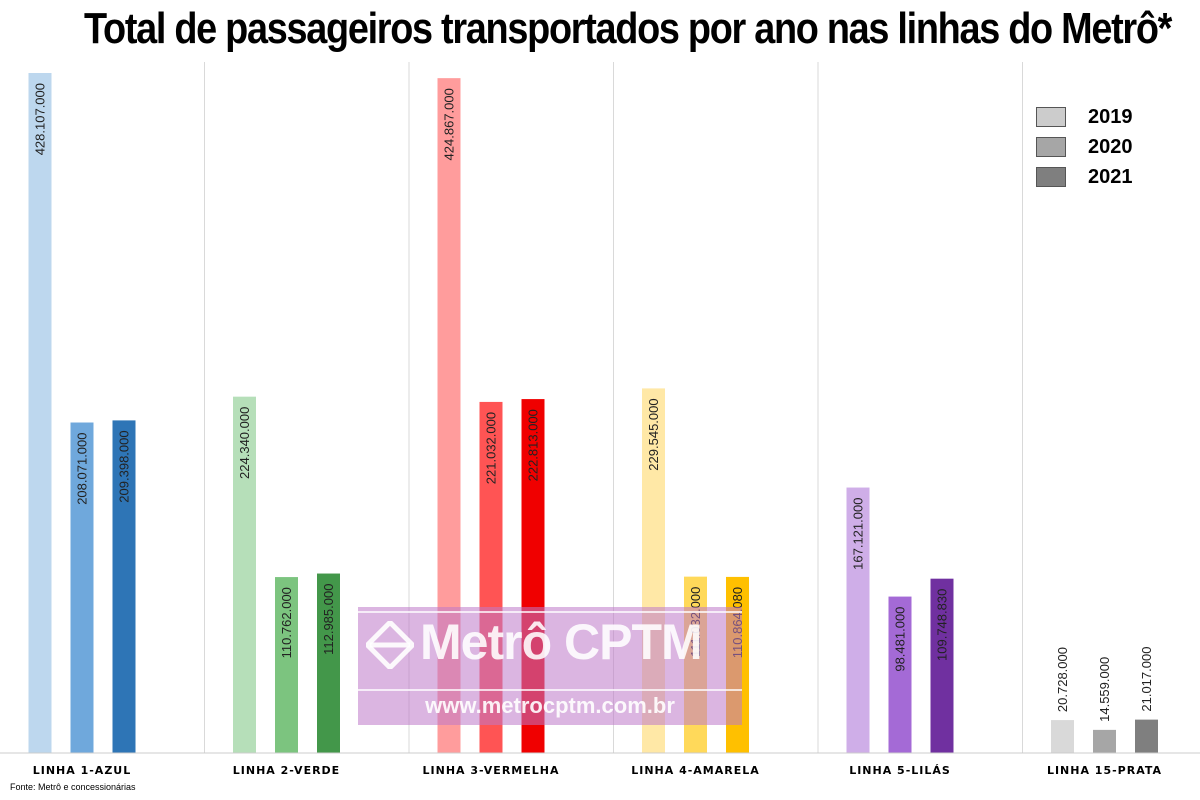 Image resolution: width=1200 pixels, height=800 pixels. I want to click on value-label: 167.121.000, so click(858, 534).